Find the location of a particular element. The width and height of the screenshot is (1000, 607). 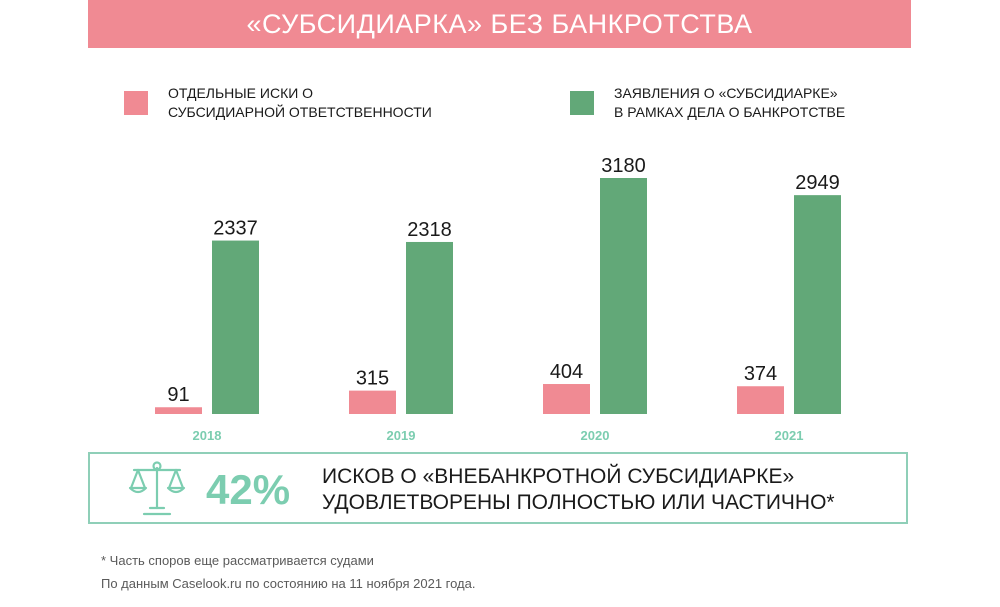

legend-label-line2: В РАМКАХ ДЕЛА О БАНКРОТСТВЕ is located at coordinates (730, 112).